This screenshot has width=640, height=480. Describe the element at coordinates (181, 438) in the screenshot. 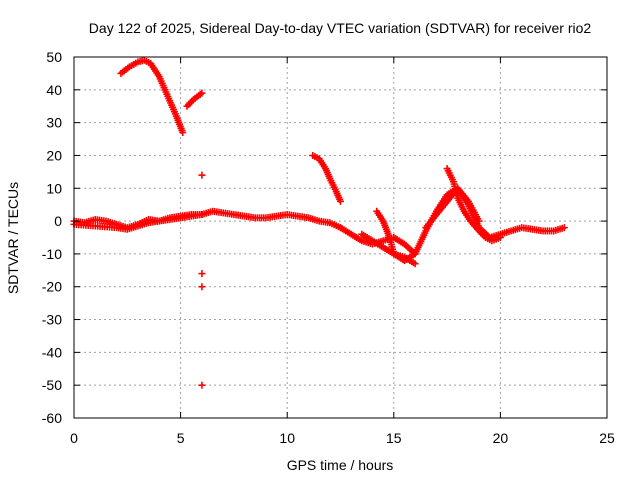

I see `x-tick-label: 5` at that location.